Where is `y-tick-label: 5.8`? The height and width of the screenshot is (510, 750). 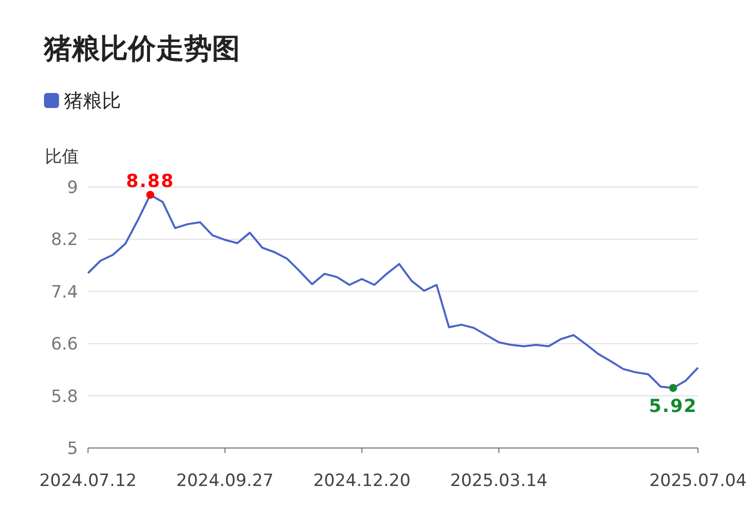
y-tick-label: 5.8 is located at coordinates (64, 396).